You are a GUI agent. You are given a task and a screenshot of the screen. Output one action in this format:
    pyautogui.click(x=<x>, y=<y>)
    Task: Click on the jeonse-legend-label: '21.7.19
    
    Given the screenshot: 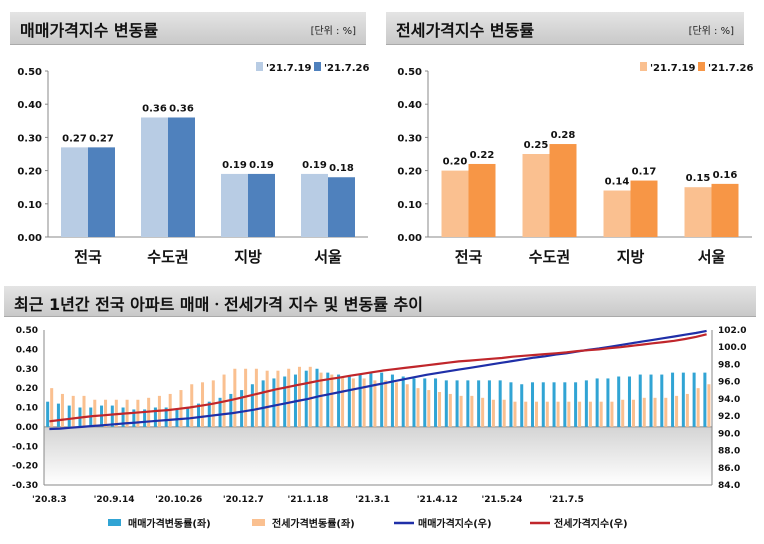 What is the action you would take?
    pyautogui.click(x=672, y=68)
    